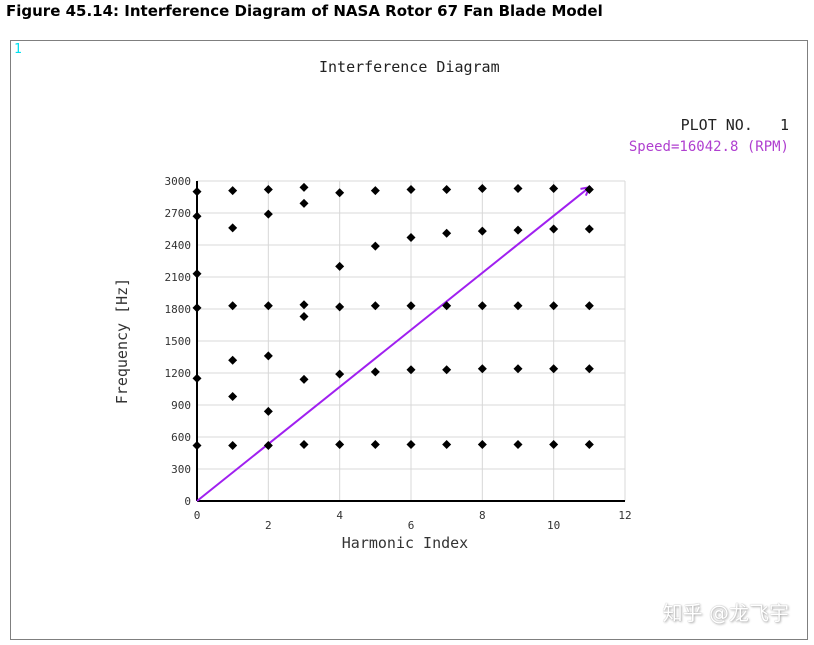 The image size is (814, 645). What do you see at coordinates (178, 213) in the screenshot?
I see `y-tick-label-9: 2700` at bounding box center [178, 213].